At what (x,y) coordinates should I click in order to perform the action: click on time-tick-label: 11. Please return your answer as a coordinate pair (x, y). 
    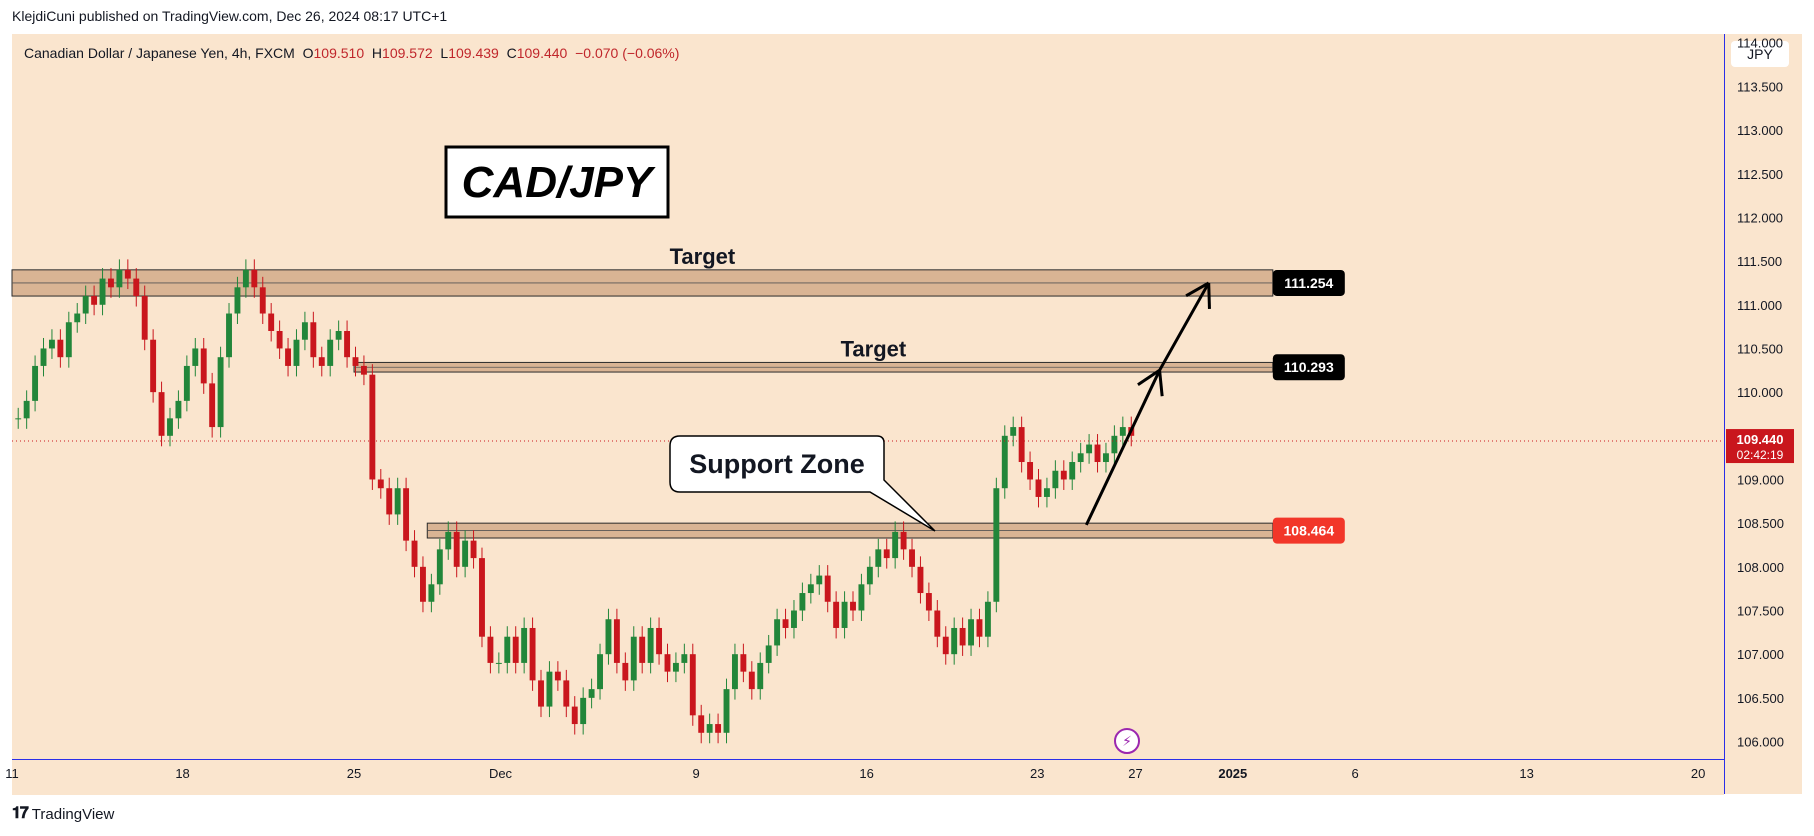
    Looking at the image, I should click on (12, 773).